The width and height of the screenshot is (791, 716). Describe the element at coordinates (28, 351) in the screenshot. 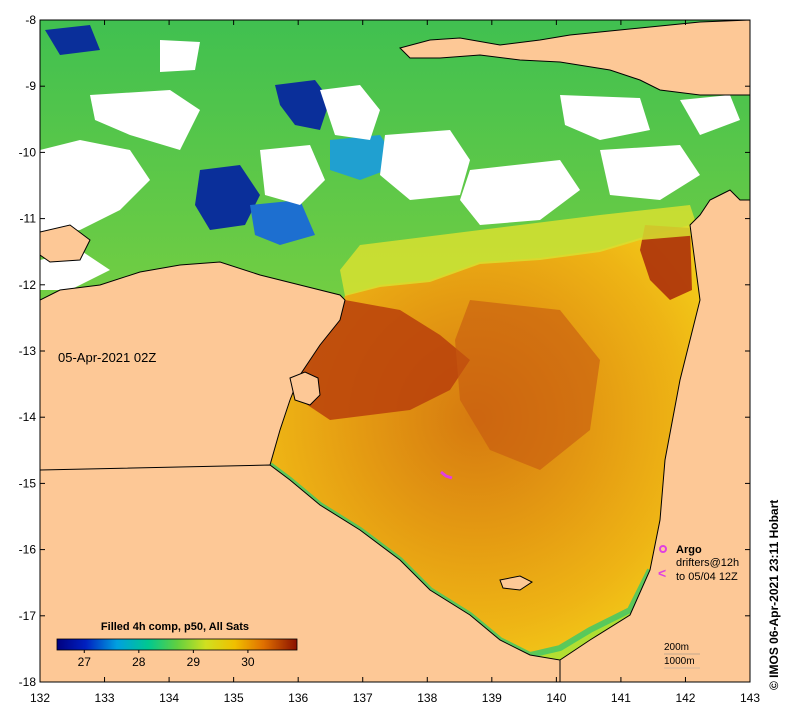

I see `y-tick-label: -13` at that location.